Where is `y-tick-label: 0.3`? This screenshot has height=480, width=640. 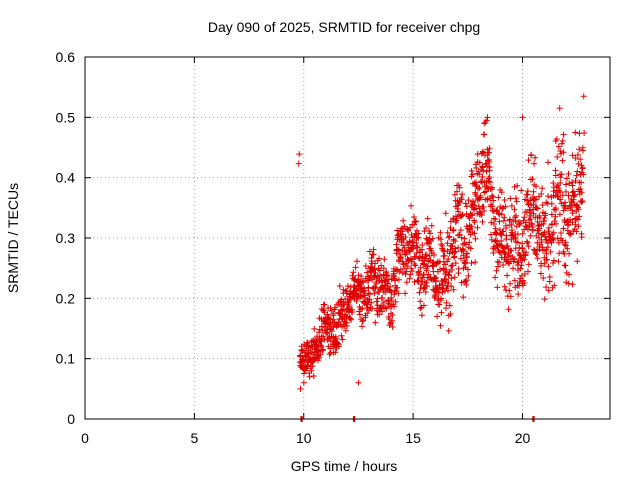 y-tick-label: 0.3 is located at coordinates (66, 238).